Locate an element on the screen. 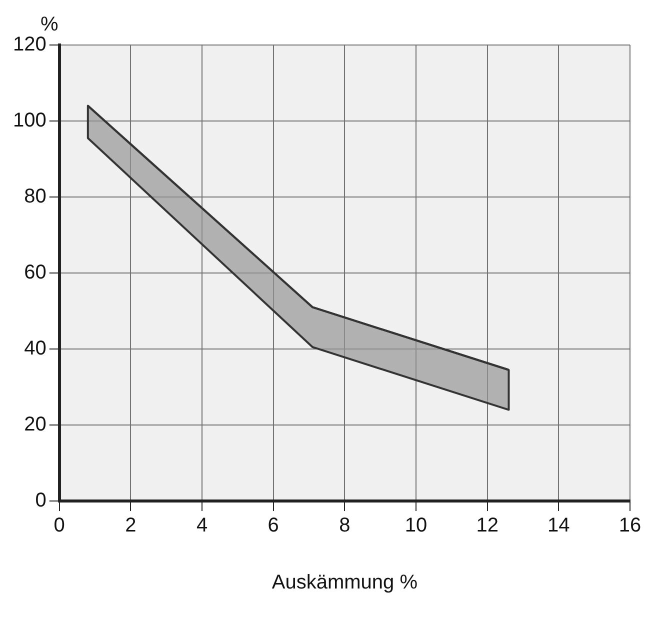 The width and height of the screenshot is (660, 619). x-tick-label: 8 is located at coordinates (344, 525).